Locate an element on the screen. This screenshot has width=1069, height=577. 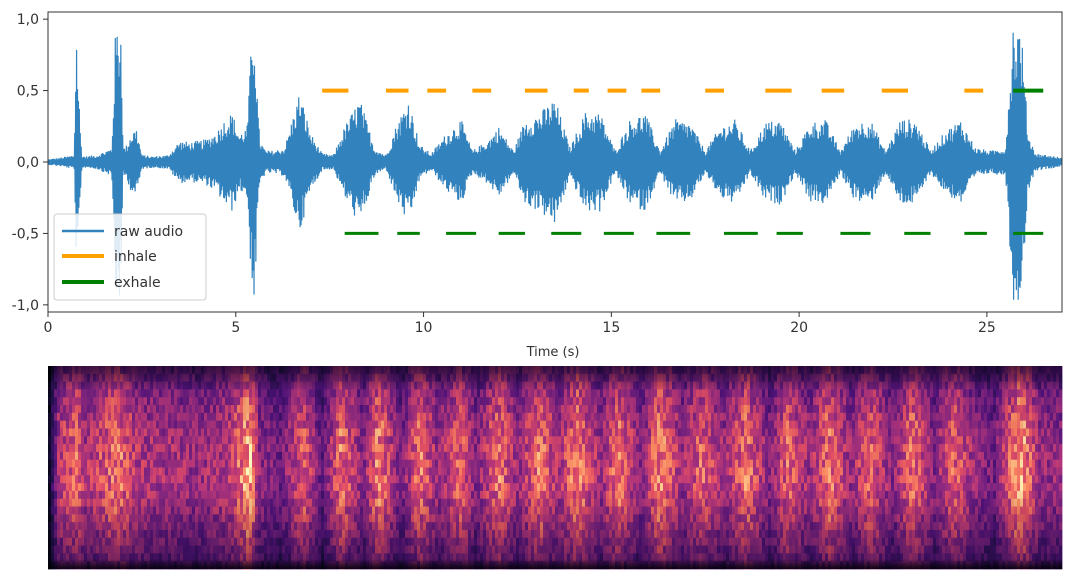
legend-box is located at coordinates (130, 257).